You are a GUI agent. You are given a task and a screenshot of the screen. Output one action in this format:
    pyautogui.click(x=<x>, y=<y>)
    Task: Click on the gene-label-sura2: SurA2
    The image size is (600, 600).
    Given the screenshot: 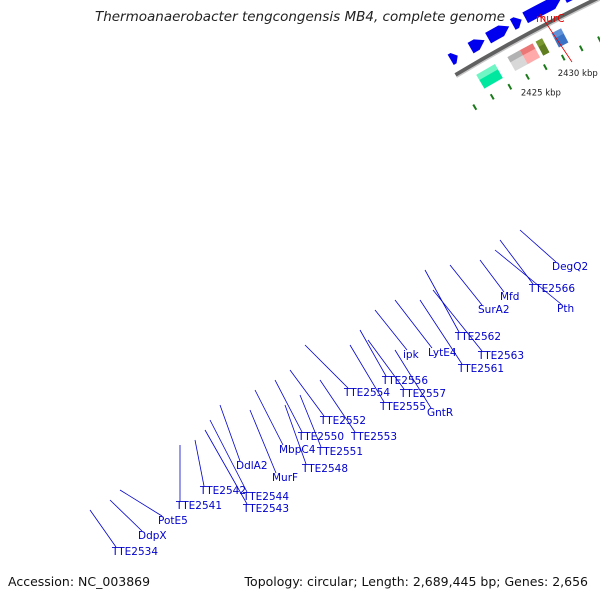 What is the action you would take?
    pyautogui.click(x=494, y=310)
    